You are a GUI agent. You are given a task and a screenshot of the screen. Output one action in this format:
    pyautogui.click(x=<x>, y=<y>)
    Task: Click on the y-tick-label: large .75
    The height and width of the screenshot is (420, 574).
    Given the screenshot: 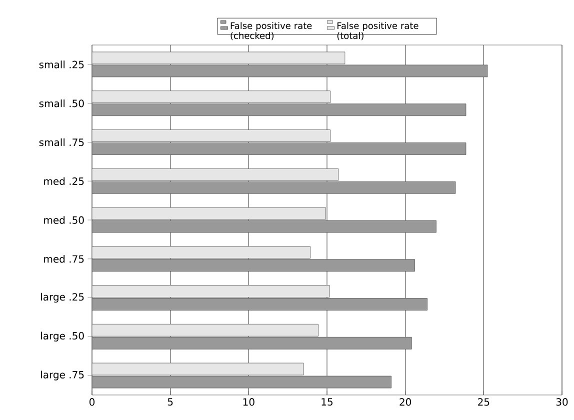 What is the action you would take?
    pyautogui.click(x=62, y=375)
    